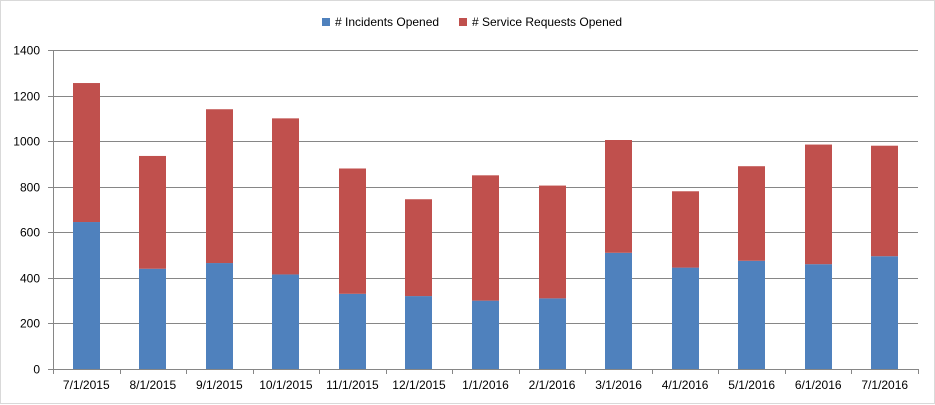  What do you see at coordinates (884, 385) in the screenshot?
I see `x-tick-label: 7/1/2016` at bounding box center [884, 385].